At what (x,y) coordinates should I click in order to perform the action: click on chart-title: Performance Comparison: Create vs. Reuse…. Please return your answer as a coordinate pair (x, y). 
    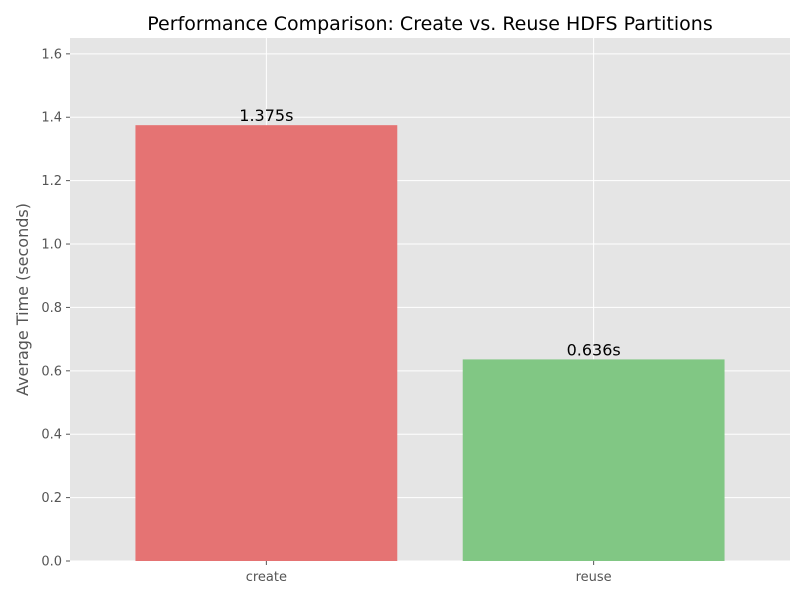
    Looking at the image, I should click on (429, 24).